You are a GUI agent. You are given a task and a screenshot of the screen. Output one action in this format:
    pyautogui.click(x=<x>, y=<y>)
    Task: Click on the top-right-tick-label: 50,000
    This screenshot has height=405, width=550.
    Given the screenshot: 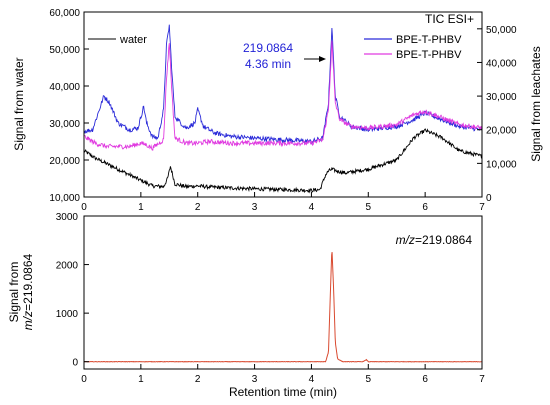 What is the action you would take?
    pyautogui.click(x=501, y=30)
    